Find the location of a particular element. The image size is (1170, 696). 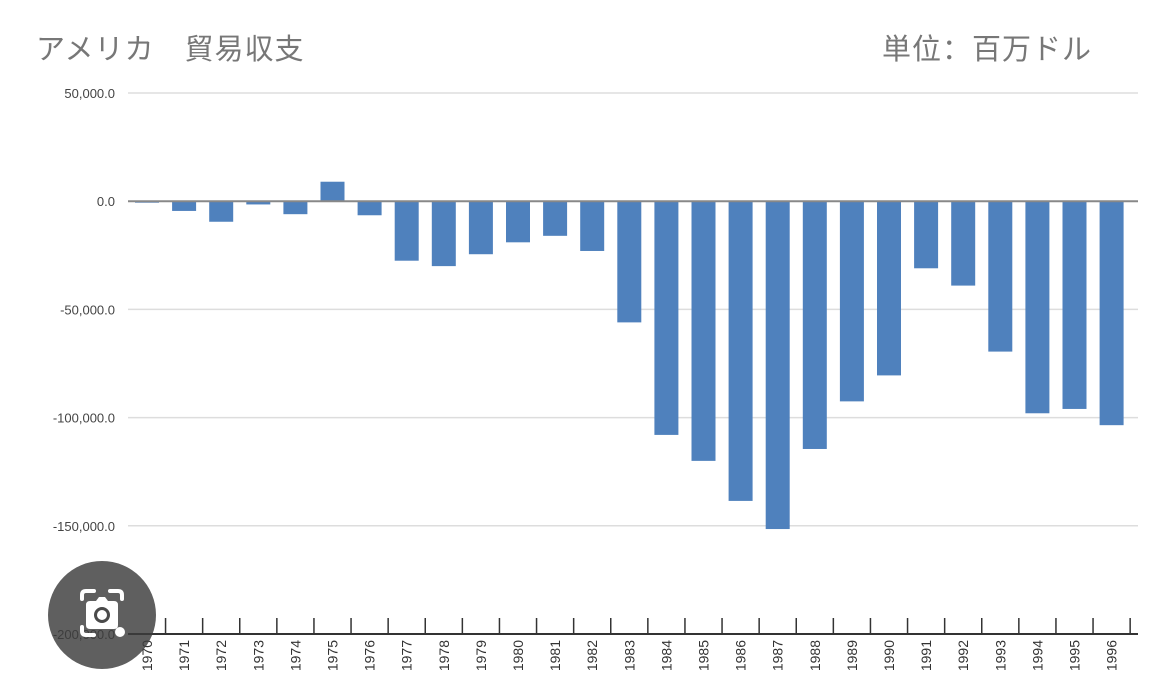

bar-1976 is located at coordinates (369, 208).